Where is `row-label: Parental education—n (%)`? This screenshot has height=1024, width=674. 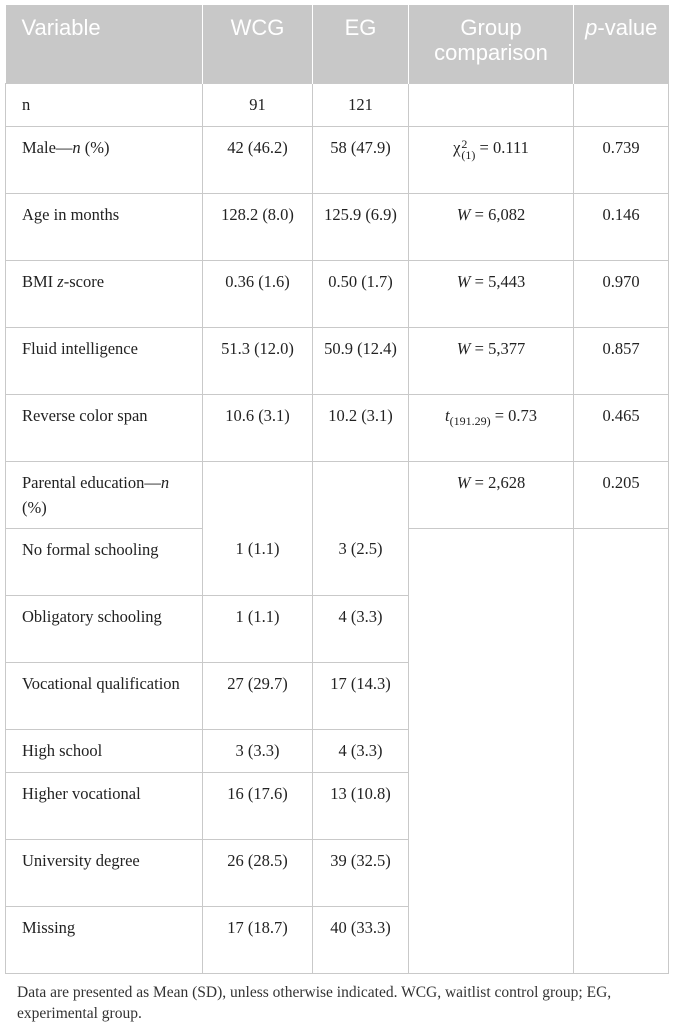 row-label: Parental education—n (%) is located at coordinates (104, 494).